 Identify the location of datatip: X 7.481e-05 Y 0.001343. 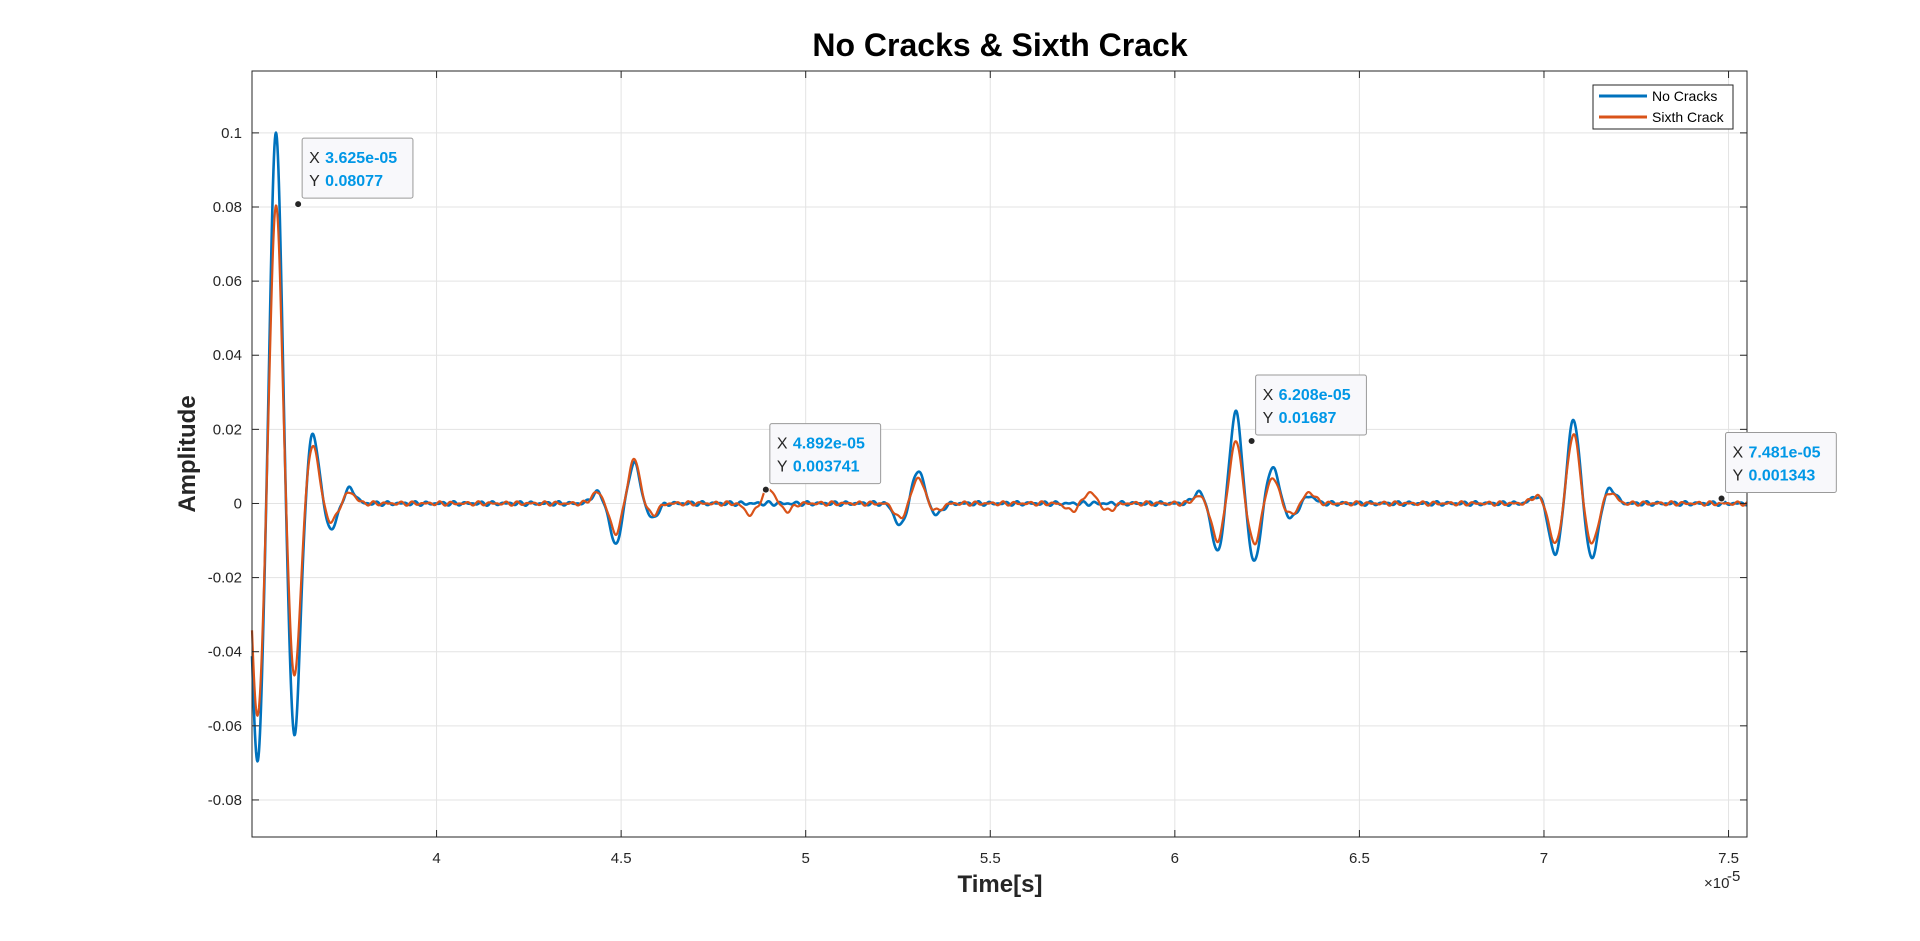
(1777, 467).